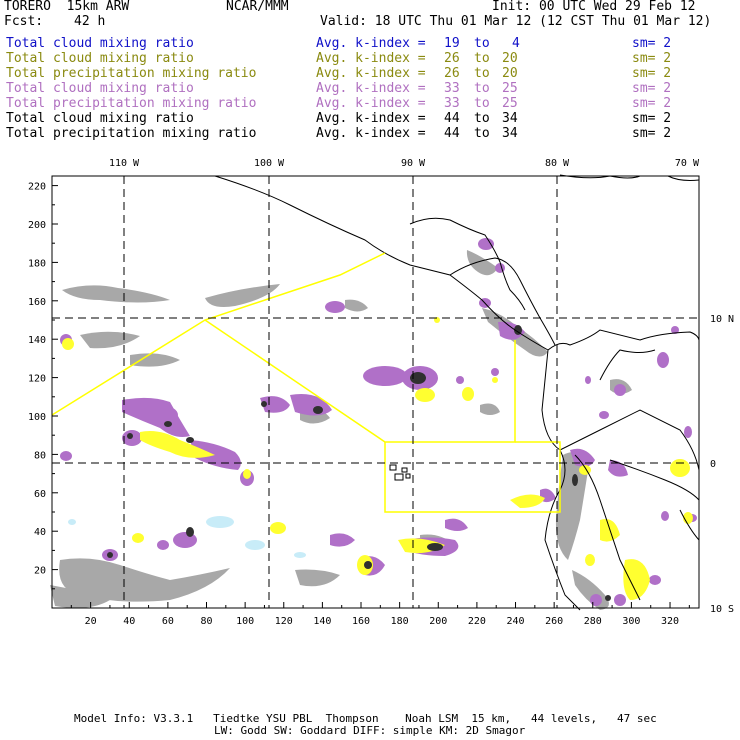 Image resolution: width=740 pixels, height=740 pixels. I want to click on cyan-layer, so click(187, 537).